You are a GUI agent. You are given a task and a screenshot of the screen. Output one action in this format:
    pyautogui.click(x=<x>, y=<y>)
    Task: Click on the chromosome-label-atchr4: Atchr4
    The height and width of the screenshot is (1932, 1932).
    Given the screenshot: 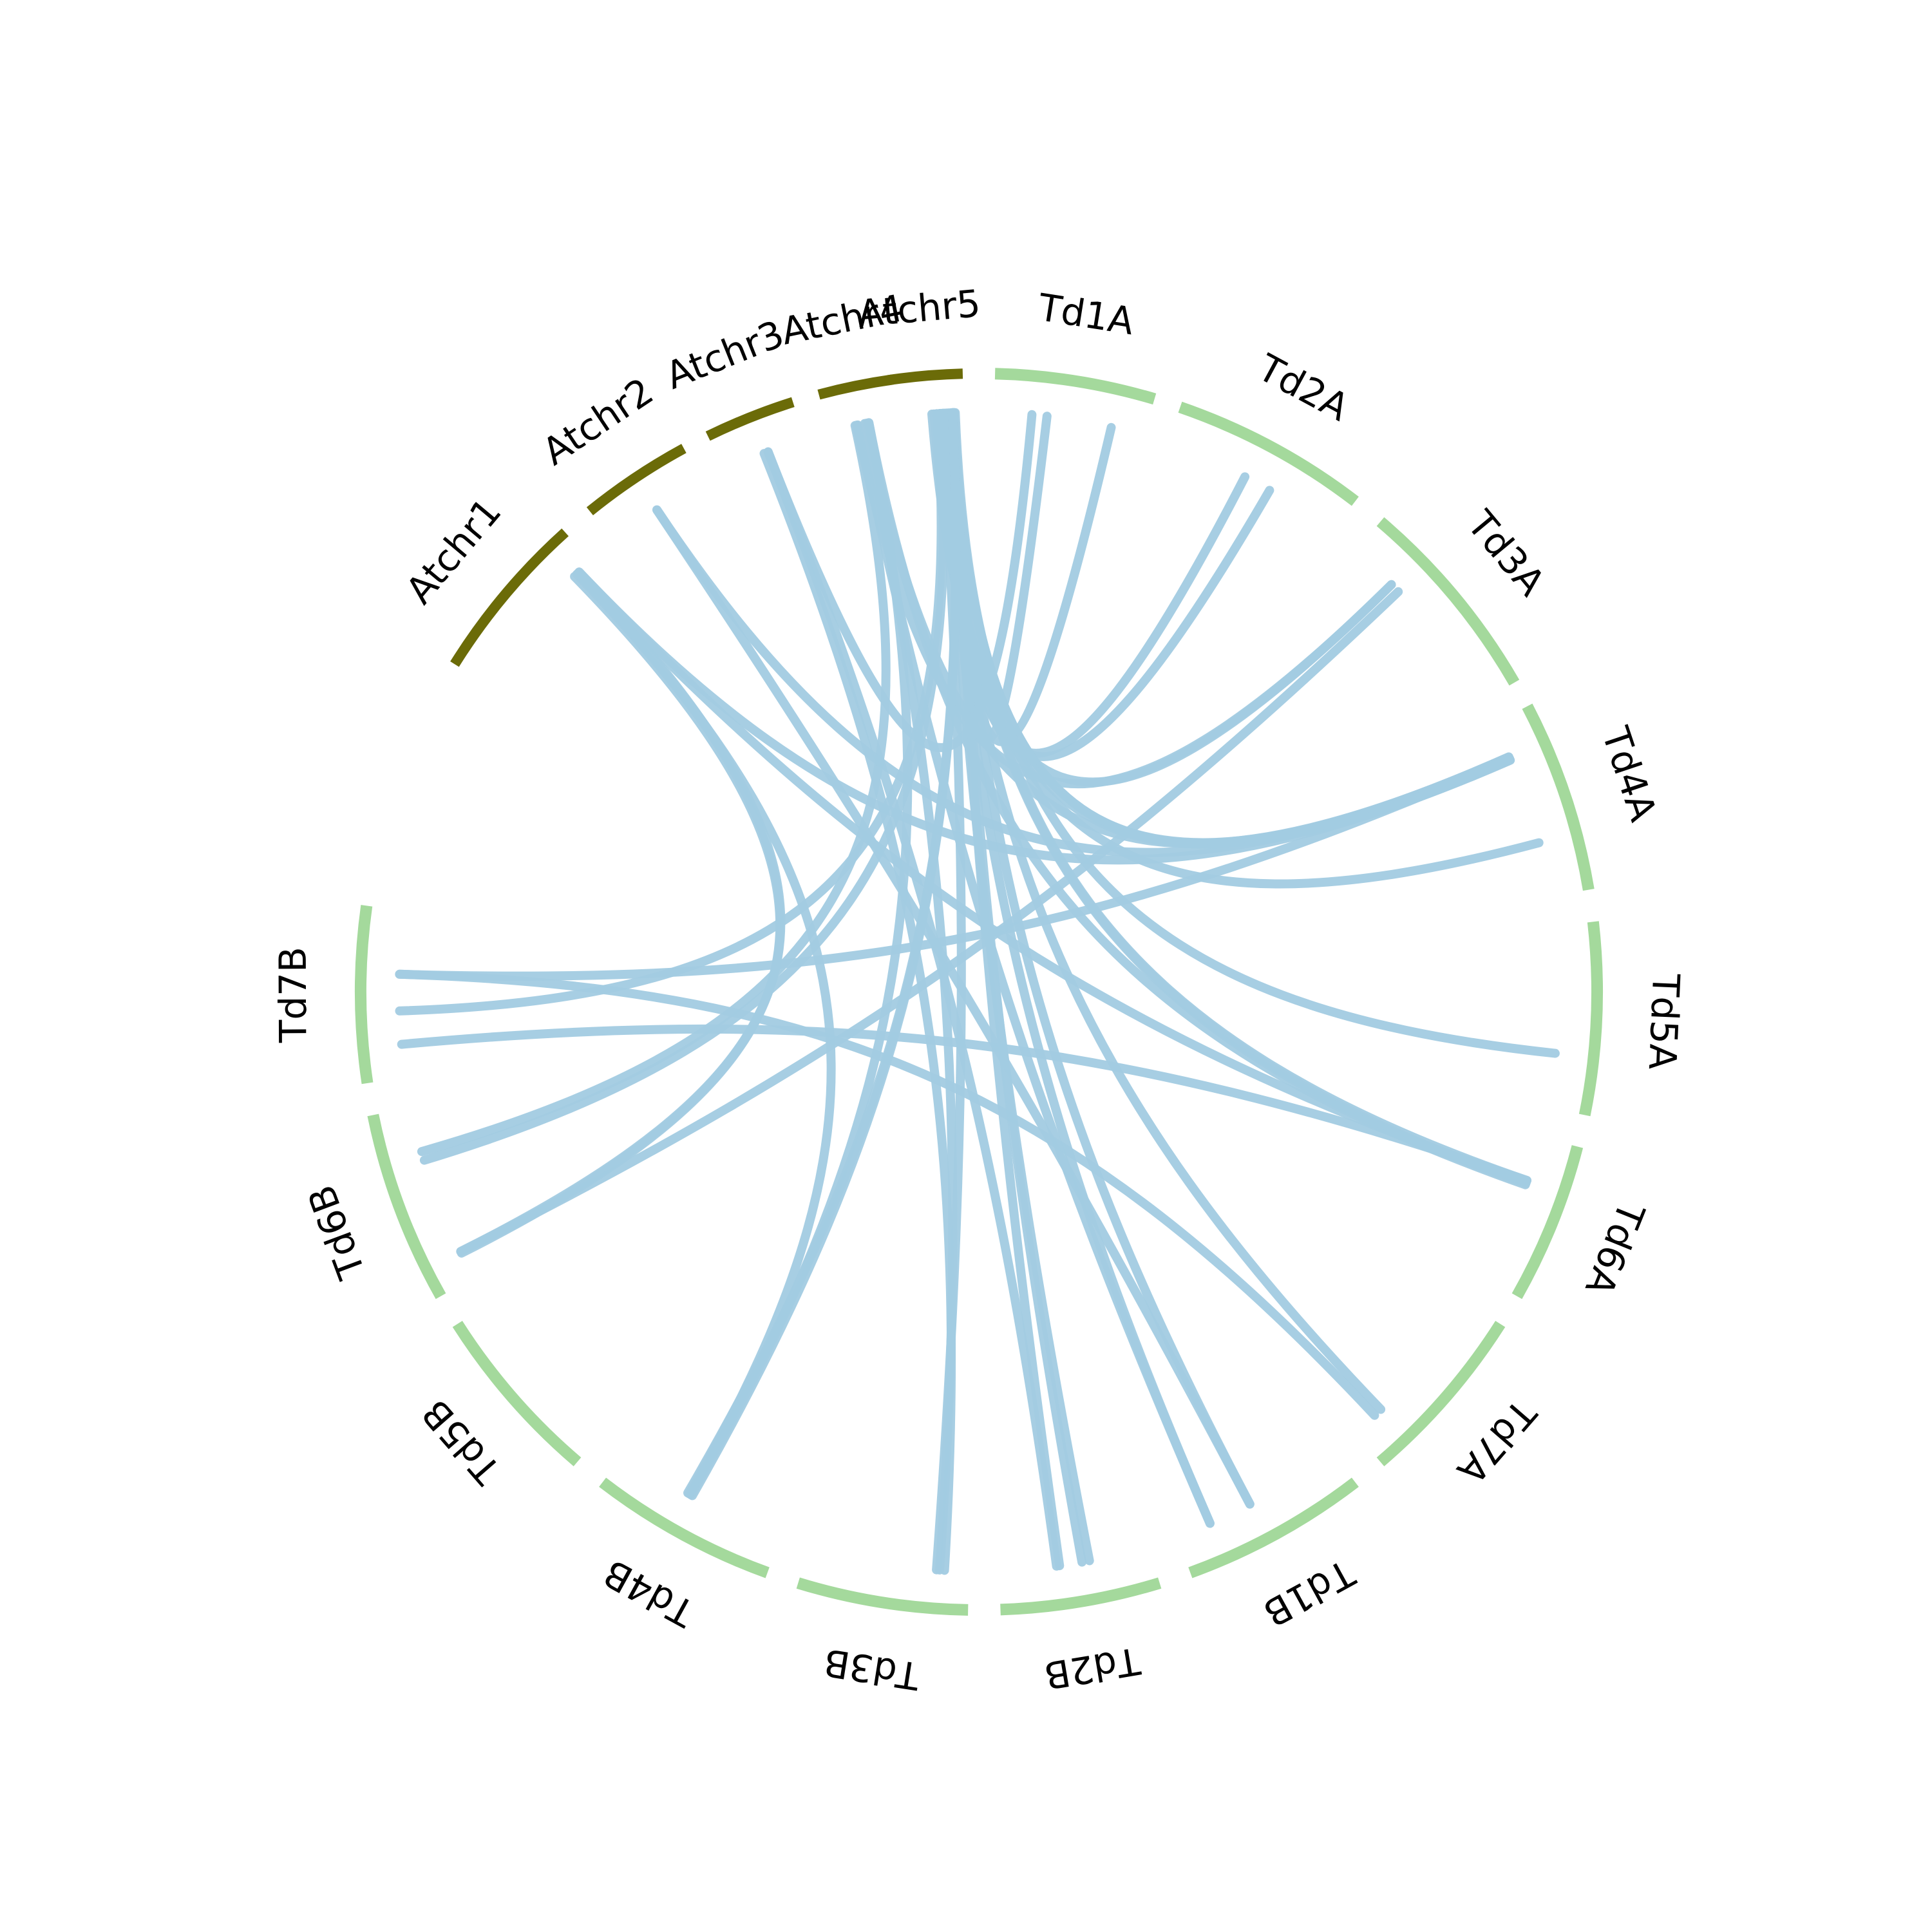 What is the action you would take?
    pyautogui.click(x=842, y=320)
    